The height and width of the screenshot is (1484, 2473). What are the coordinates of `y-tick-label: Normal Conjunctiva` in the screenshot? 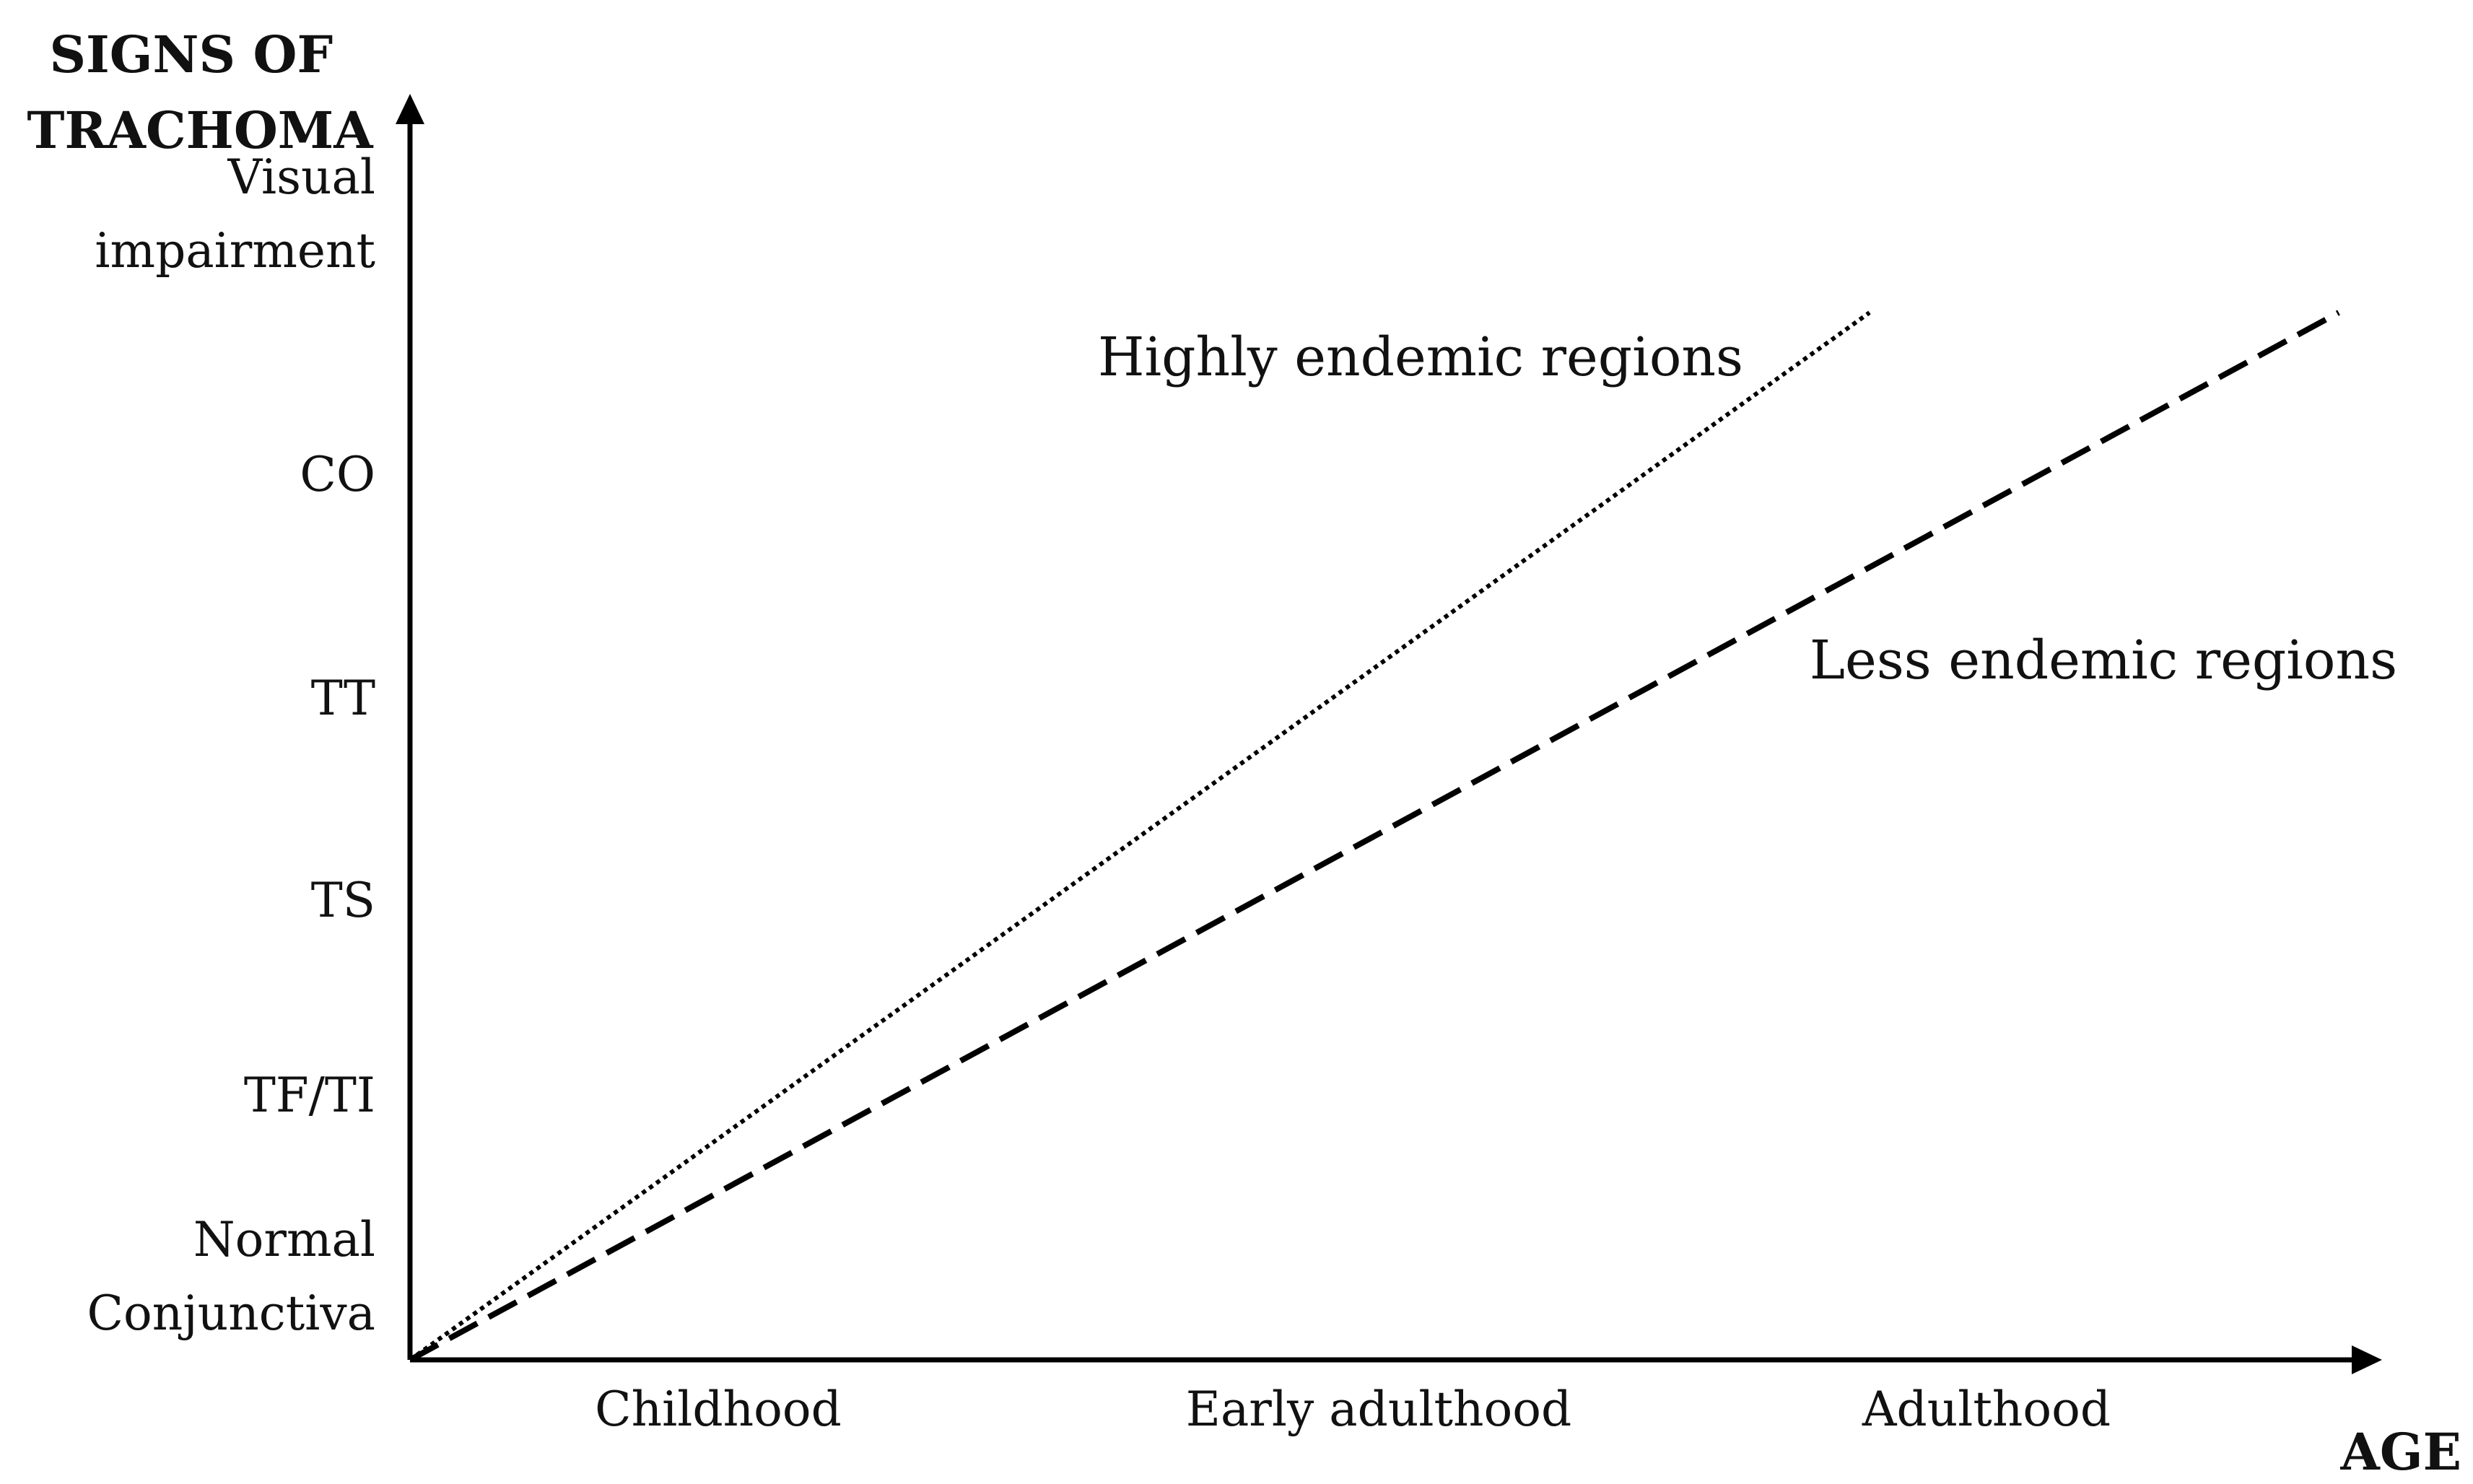 It's located at (231, 1276).